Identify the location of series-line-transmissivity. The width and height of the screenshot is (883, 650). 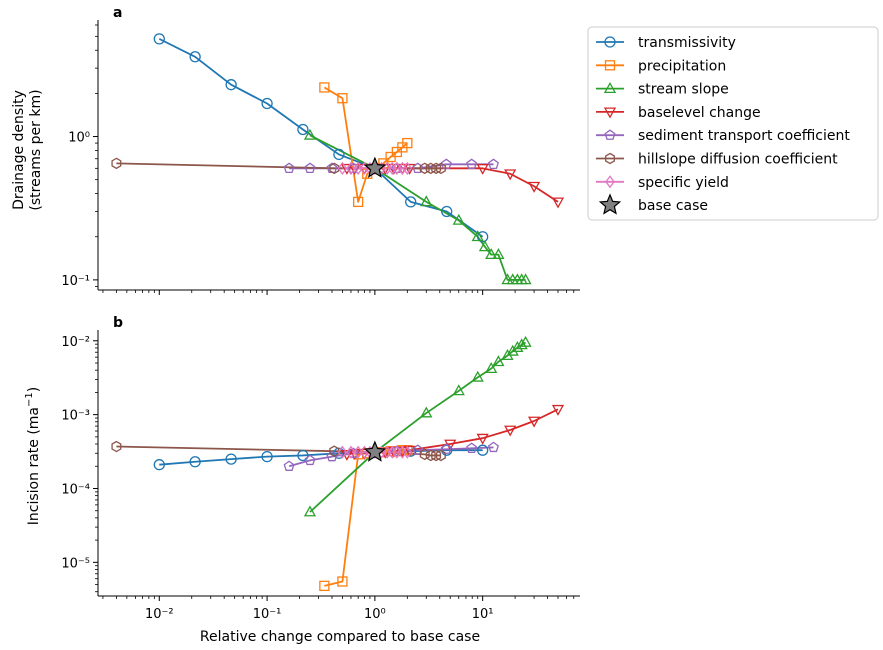
(321, 138).